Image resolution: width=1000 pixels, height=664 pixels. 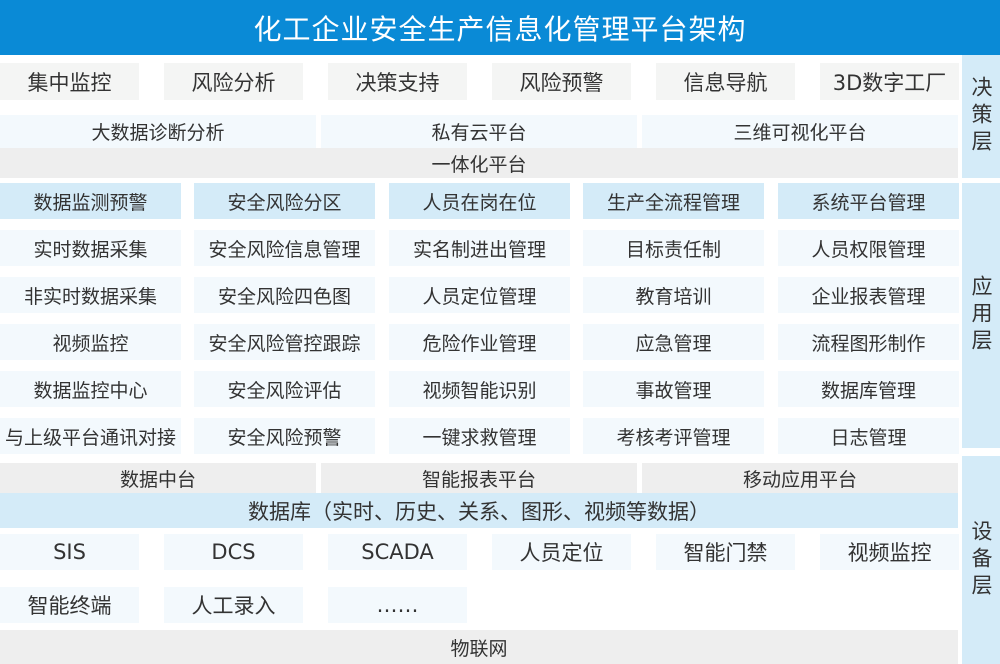 I want to click on iot-bar: 物联网, so click(x=479, y=647).